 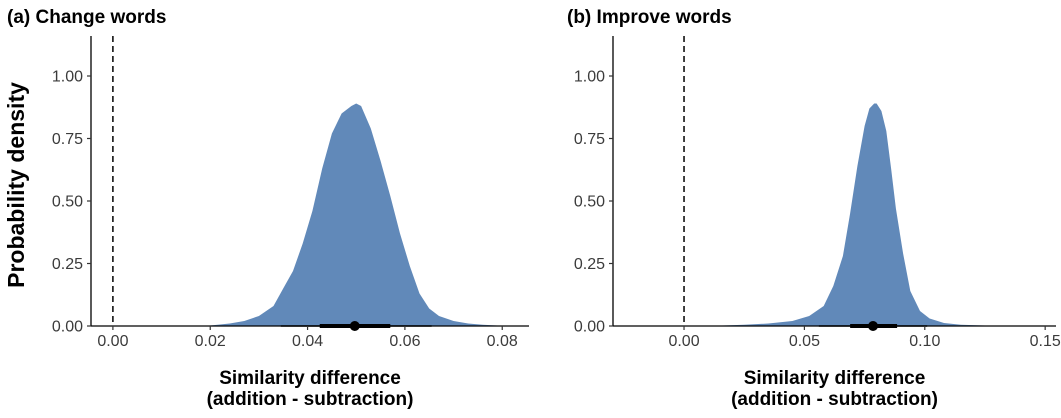 I want to click on x-tick-label: 0.08, so click(x=502, y=341).